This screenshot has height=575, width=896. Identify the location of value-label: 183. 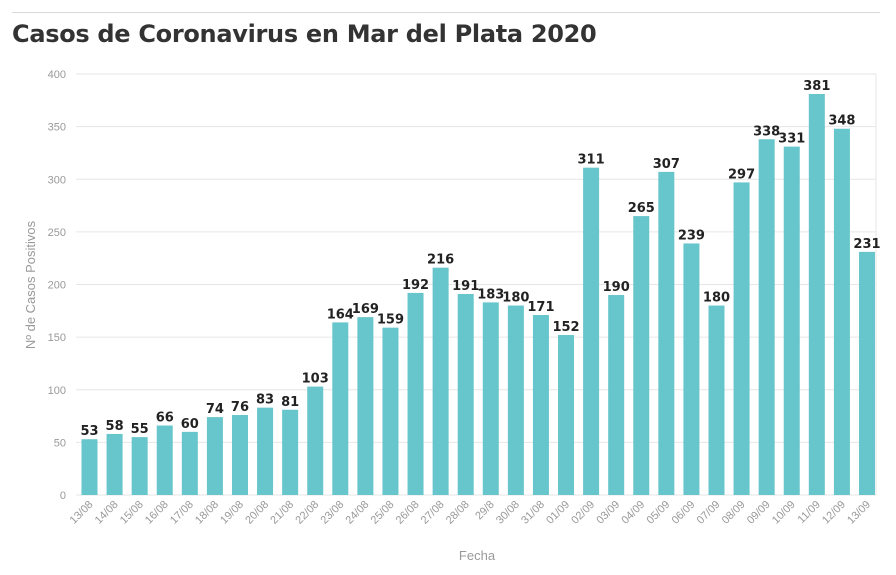
(490, 294).